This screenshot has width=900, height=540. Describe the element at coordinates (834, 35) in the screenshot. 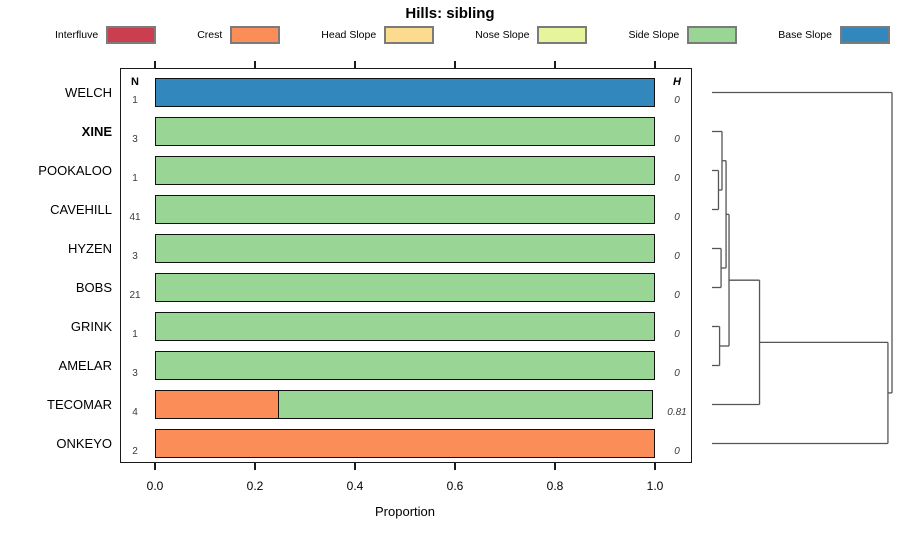

I see `legend-item: Base Slope` at that location.